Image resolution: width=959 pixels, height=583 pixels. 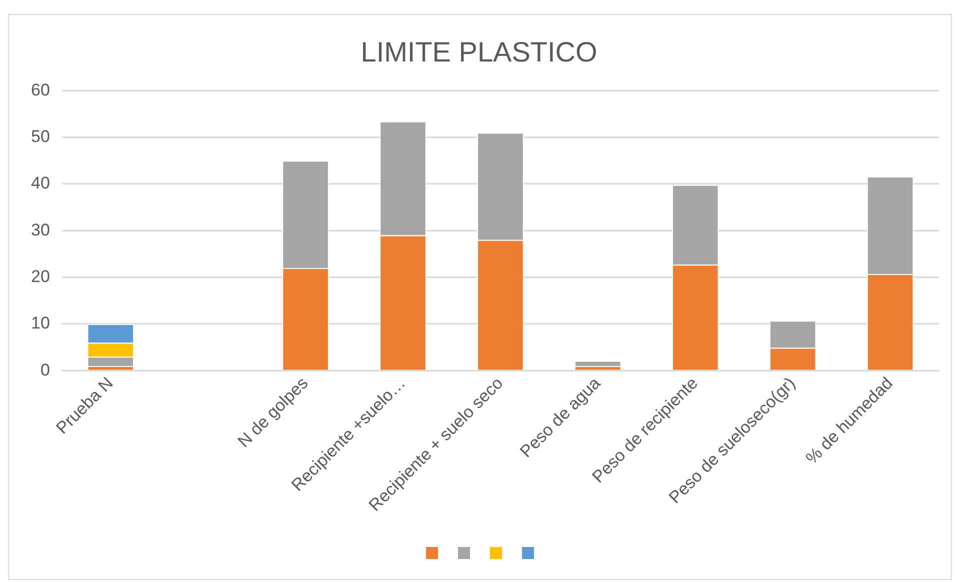 What do you see at coordinates (40, 230) in the screenshot?
I see `y-tick-label: 30` at bounding box center [40, 230].